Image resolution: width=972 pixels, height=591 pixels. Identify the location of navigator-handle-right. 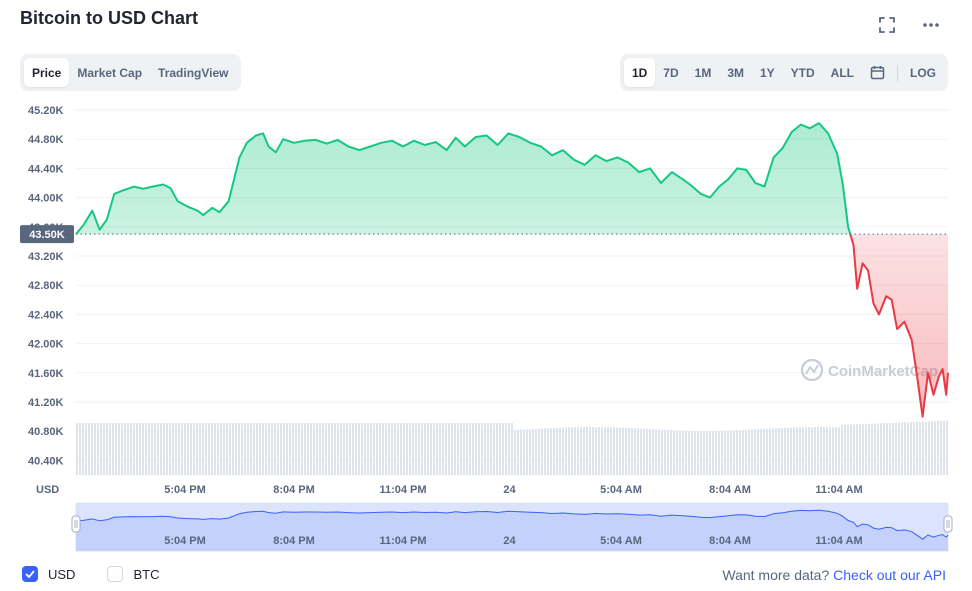
(948, 524).